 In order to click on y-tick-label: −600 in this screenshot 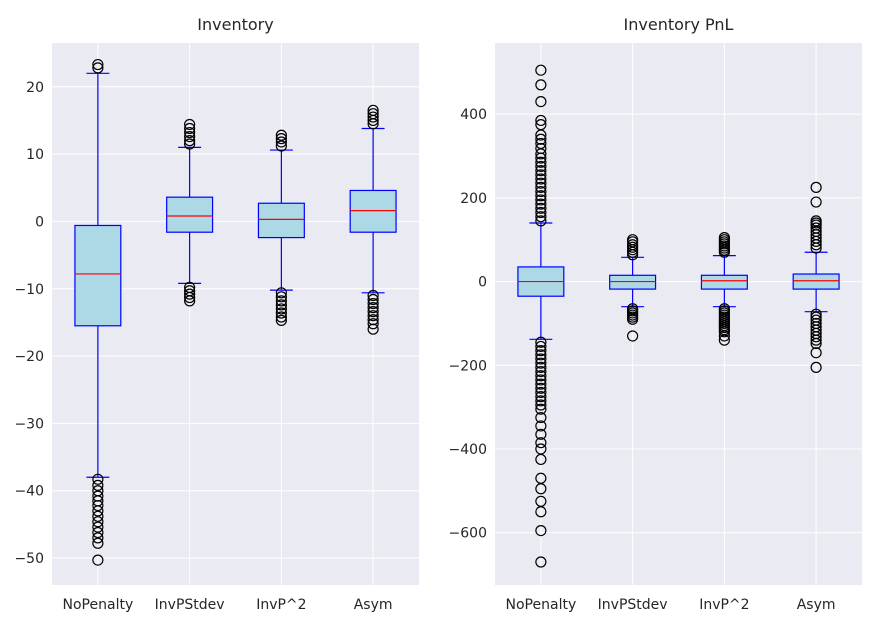, I will do `click(468, 534)`.